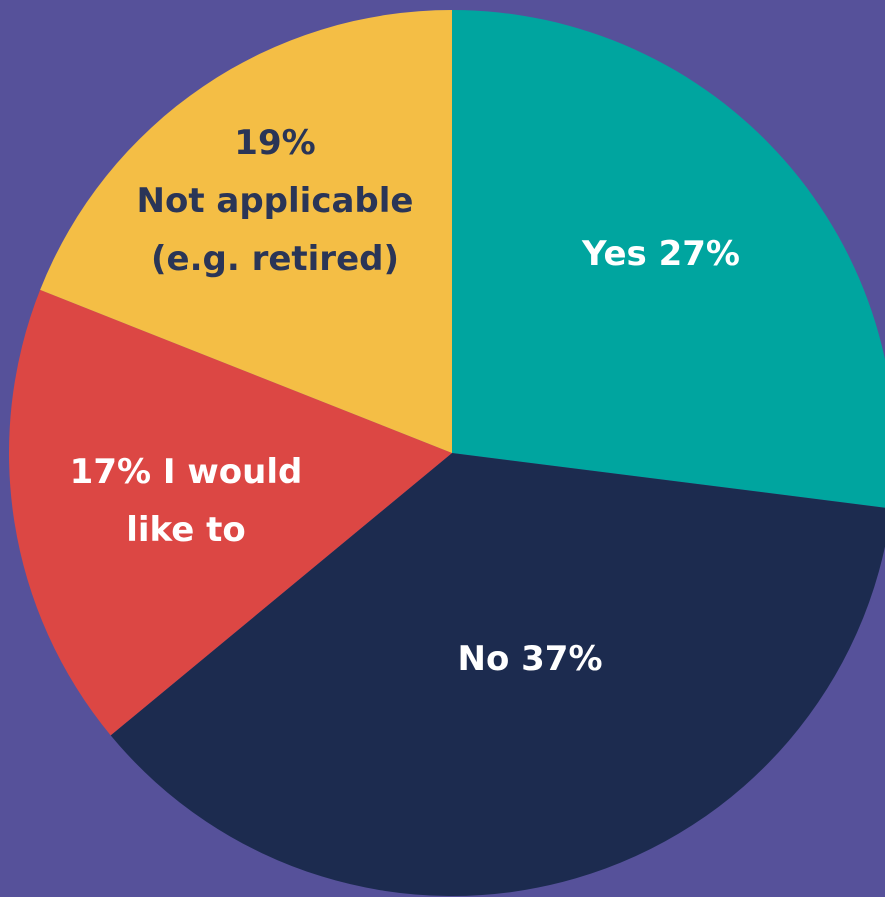 The width and height of the screenshot is (885, 897). What do you see at coordinates (274, 143) in the screenshot?
I see `slice-label-line: 19%` at bounding box center [274, 143].